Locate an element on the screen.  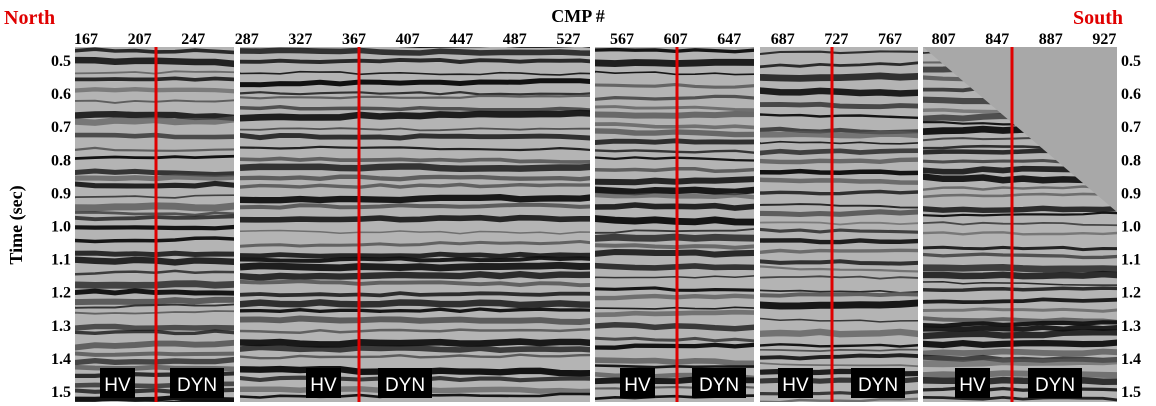
x-tick-label: 887 is located at coordinates (1051, 39).